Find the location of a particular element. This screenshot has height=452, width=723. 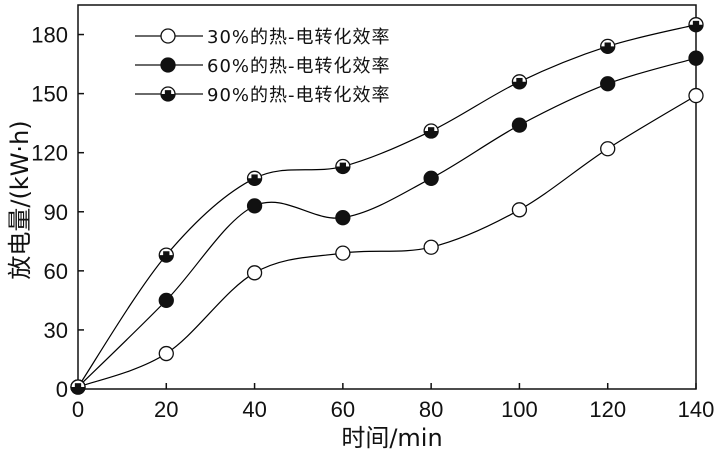

y-tick-label: 180 is located at coordinates (49, 35).